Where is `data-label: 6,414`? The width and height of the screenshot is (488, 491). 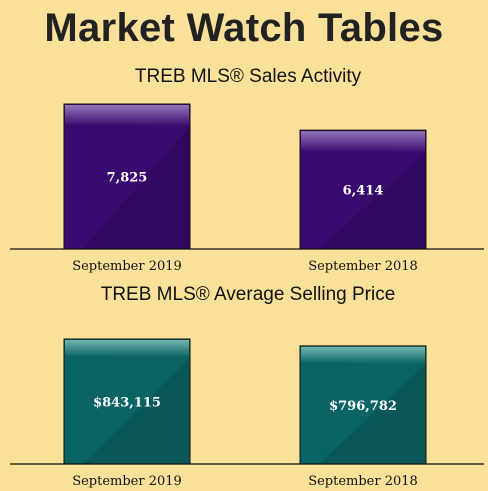 data-label: 6,414 is located at coordinates (363, 191).